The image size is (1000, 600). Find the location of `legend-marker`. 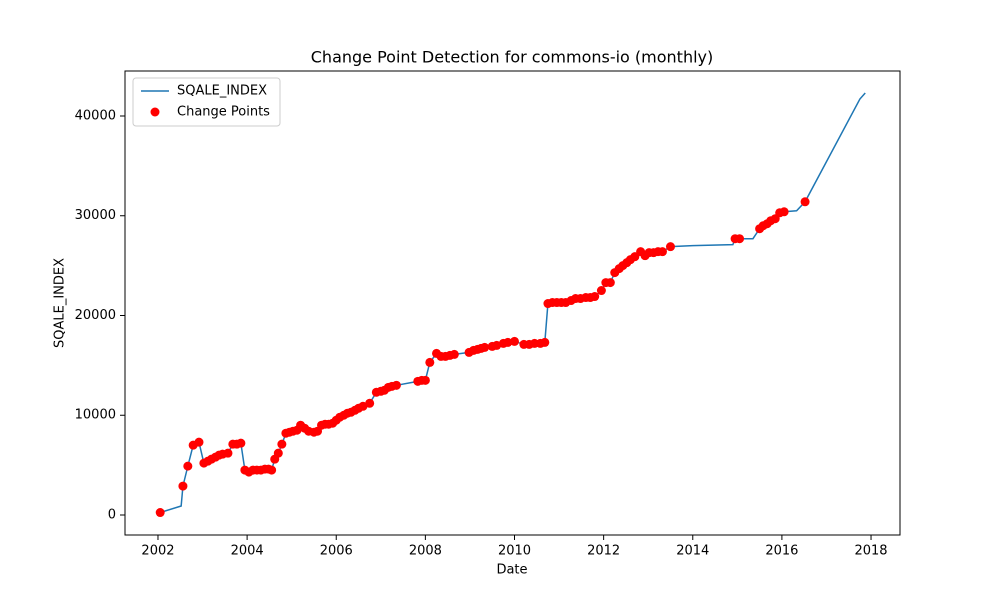

legend-marker is located at coordinates (155, 112).